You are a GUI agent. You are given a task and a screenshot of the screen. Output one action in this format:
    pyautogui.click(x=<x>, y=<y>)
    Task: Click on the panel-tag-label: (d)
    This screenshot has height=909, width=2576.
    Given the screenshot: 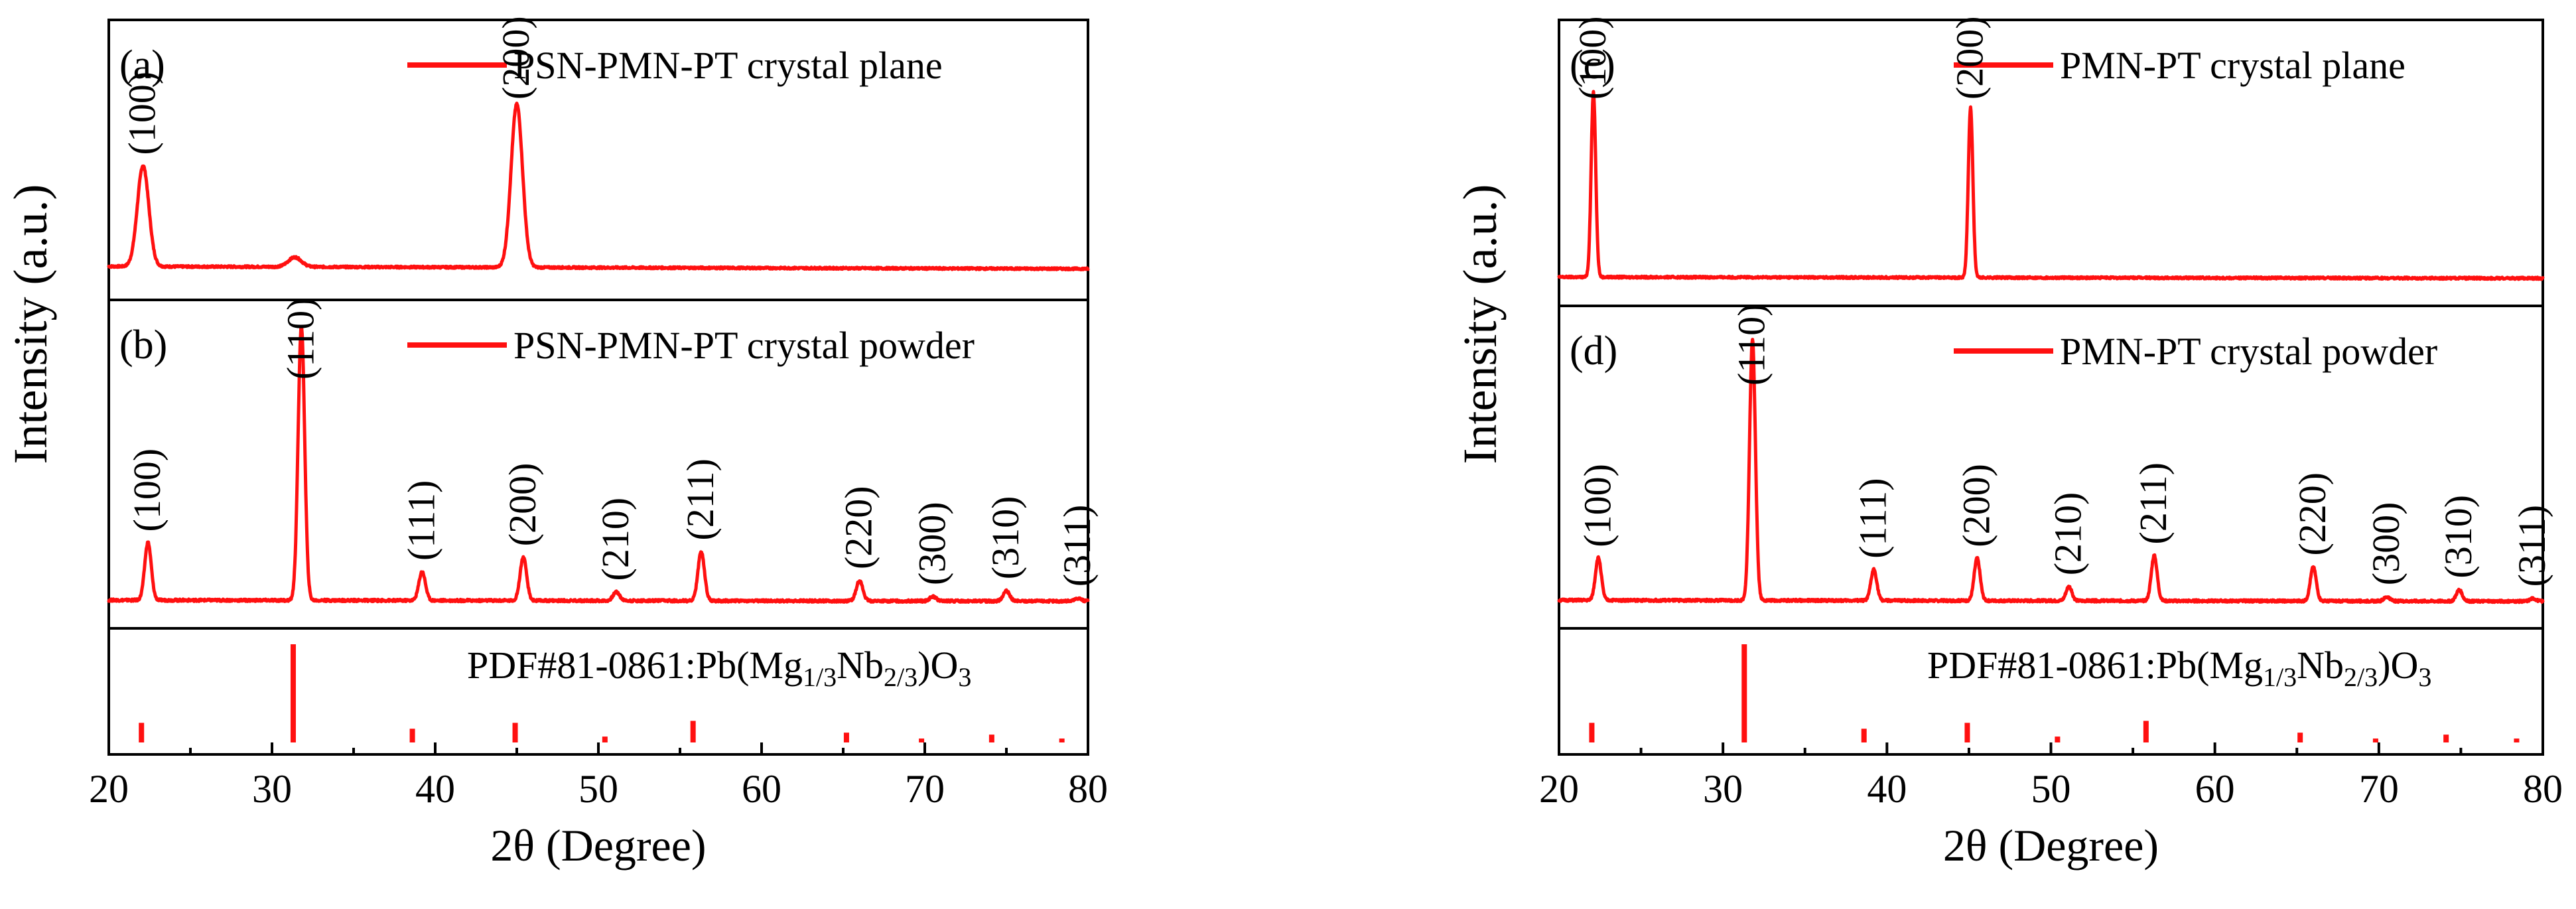 What is the action you would take?
    pyautogui.click(x=1593, y=351)
    